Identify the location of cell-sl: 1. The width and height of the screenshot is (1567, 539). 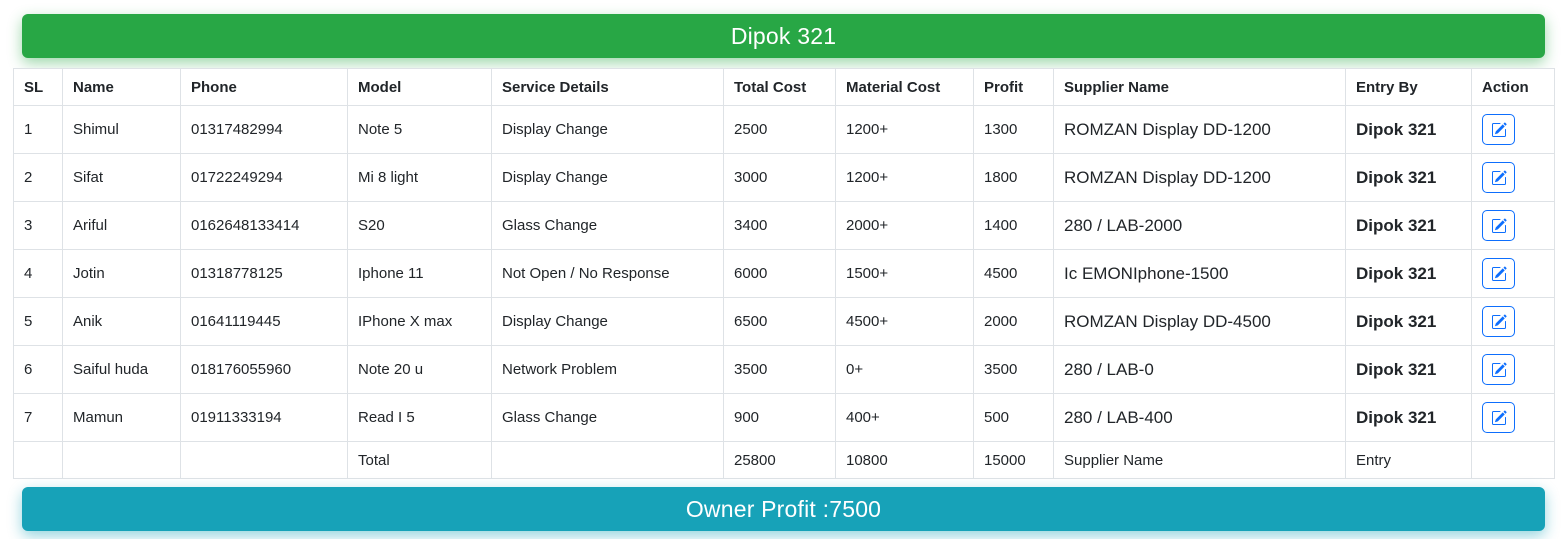
(38, 129).